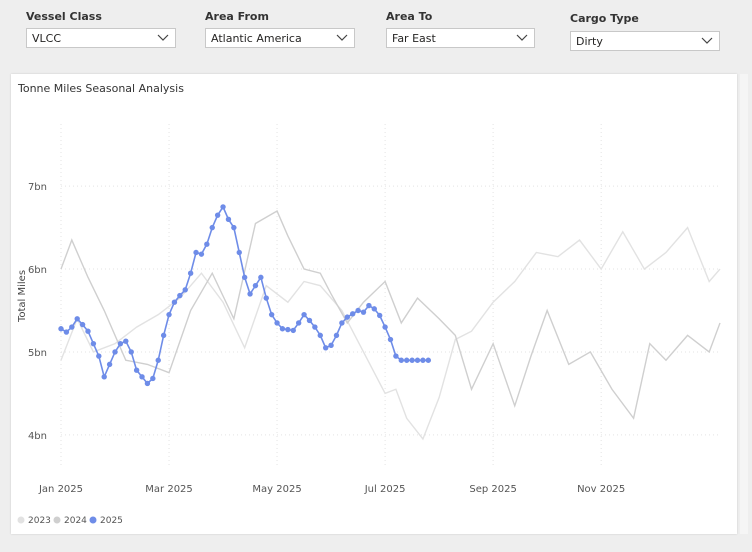 Image resolution: width=752 pixels, height=552 pixels. Describe the element at coordinates (256, 38) in the screenshot. I see `dropdown-value: Atlantic America` at that location.